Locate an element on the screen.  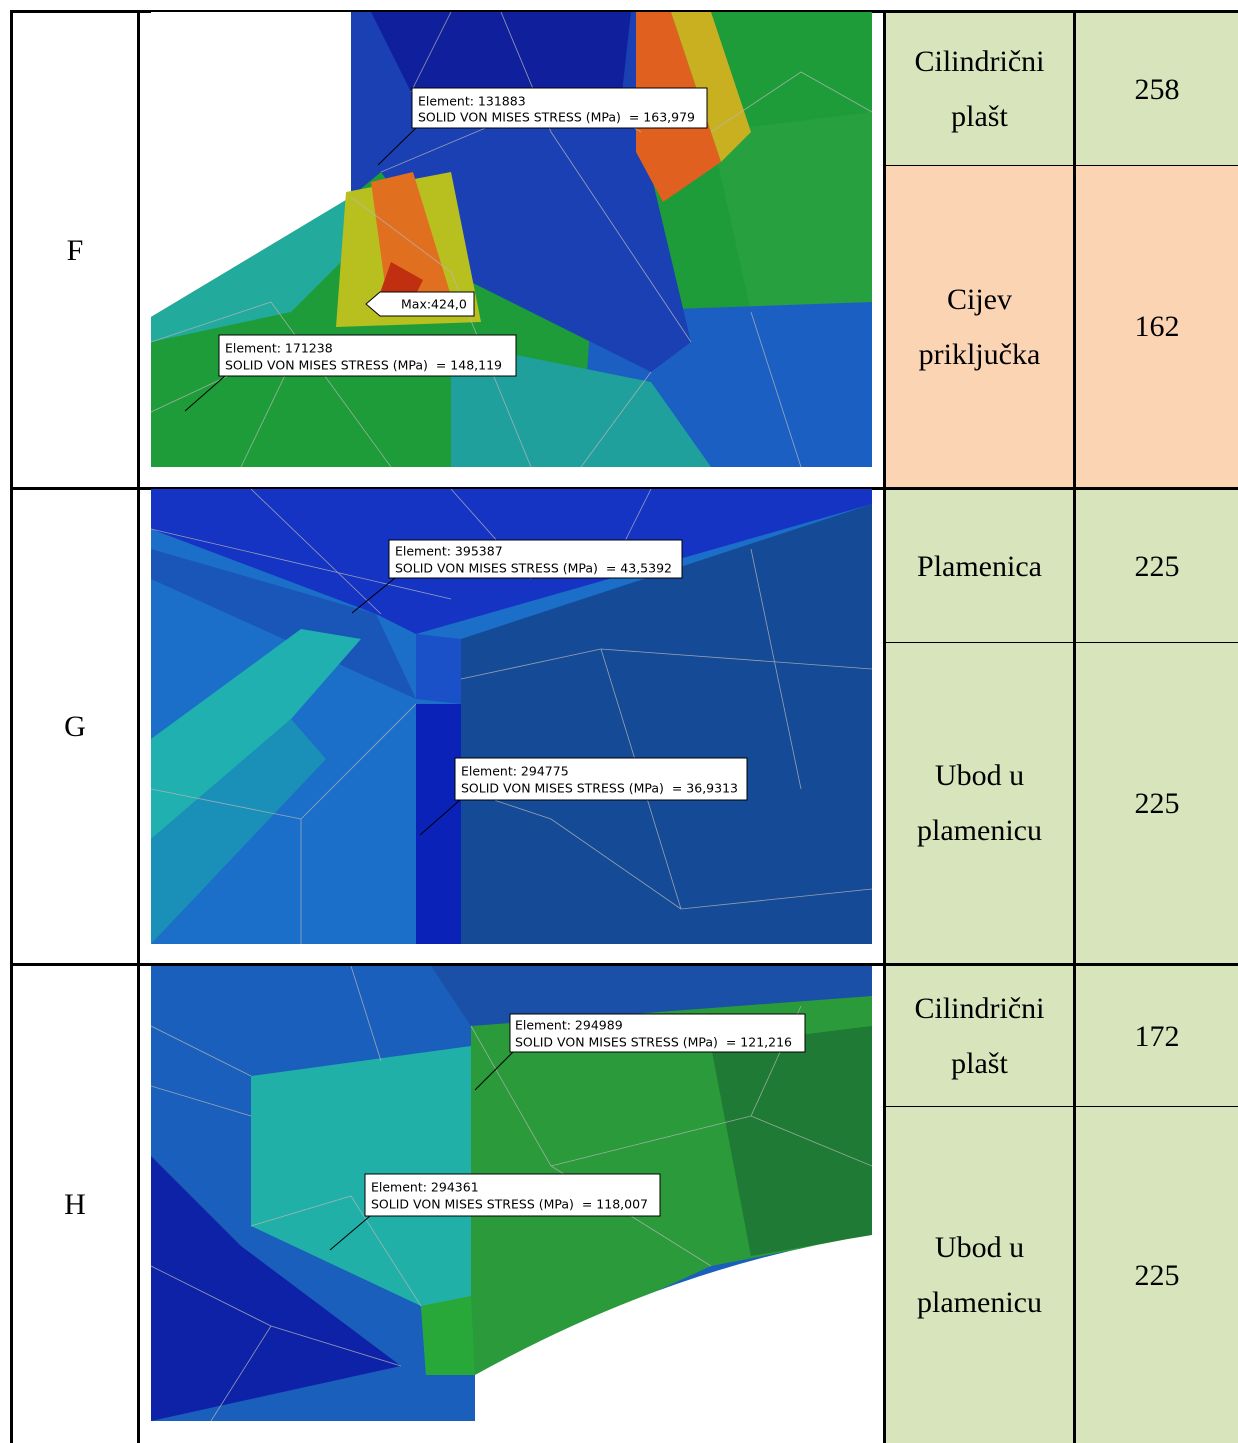
annotation-stress: SOLID VON MISES STRESS (MPa) = 121,216 is located at coordinates (653, 1042).